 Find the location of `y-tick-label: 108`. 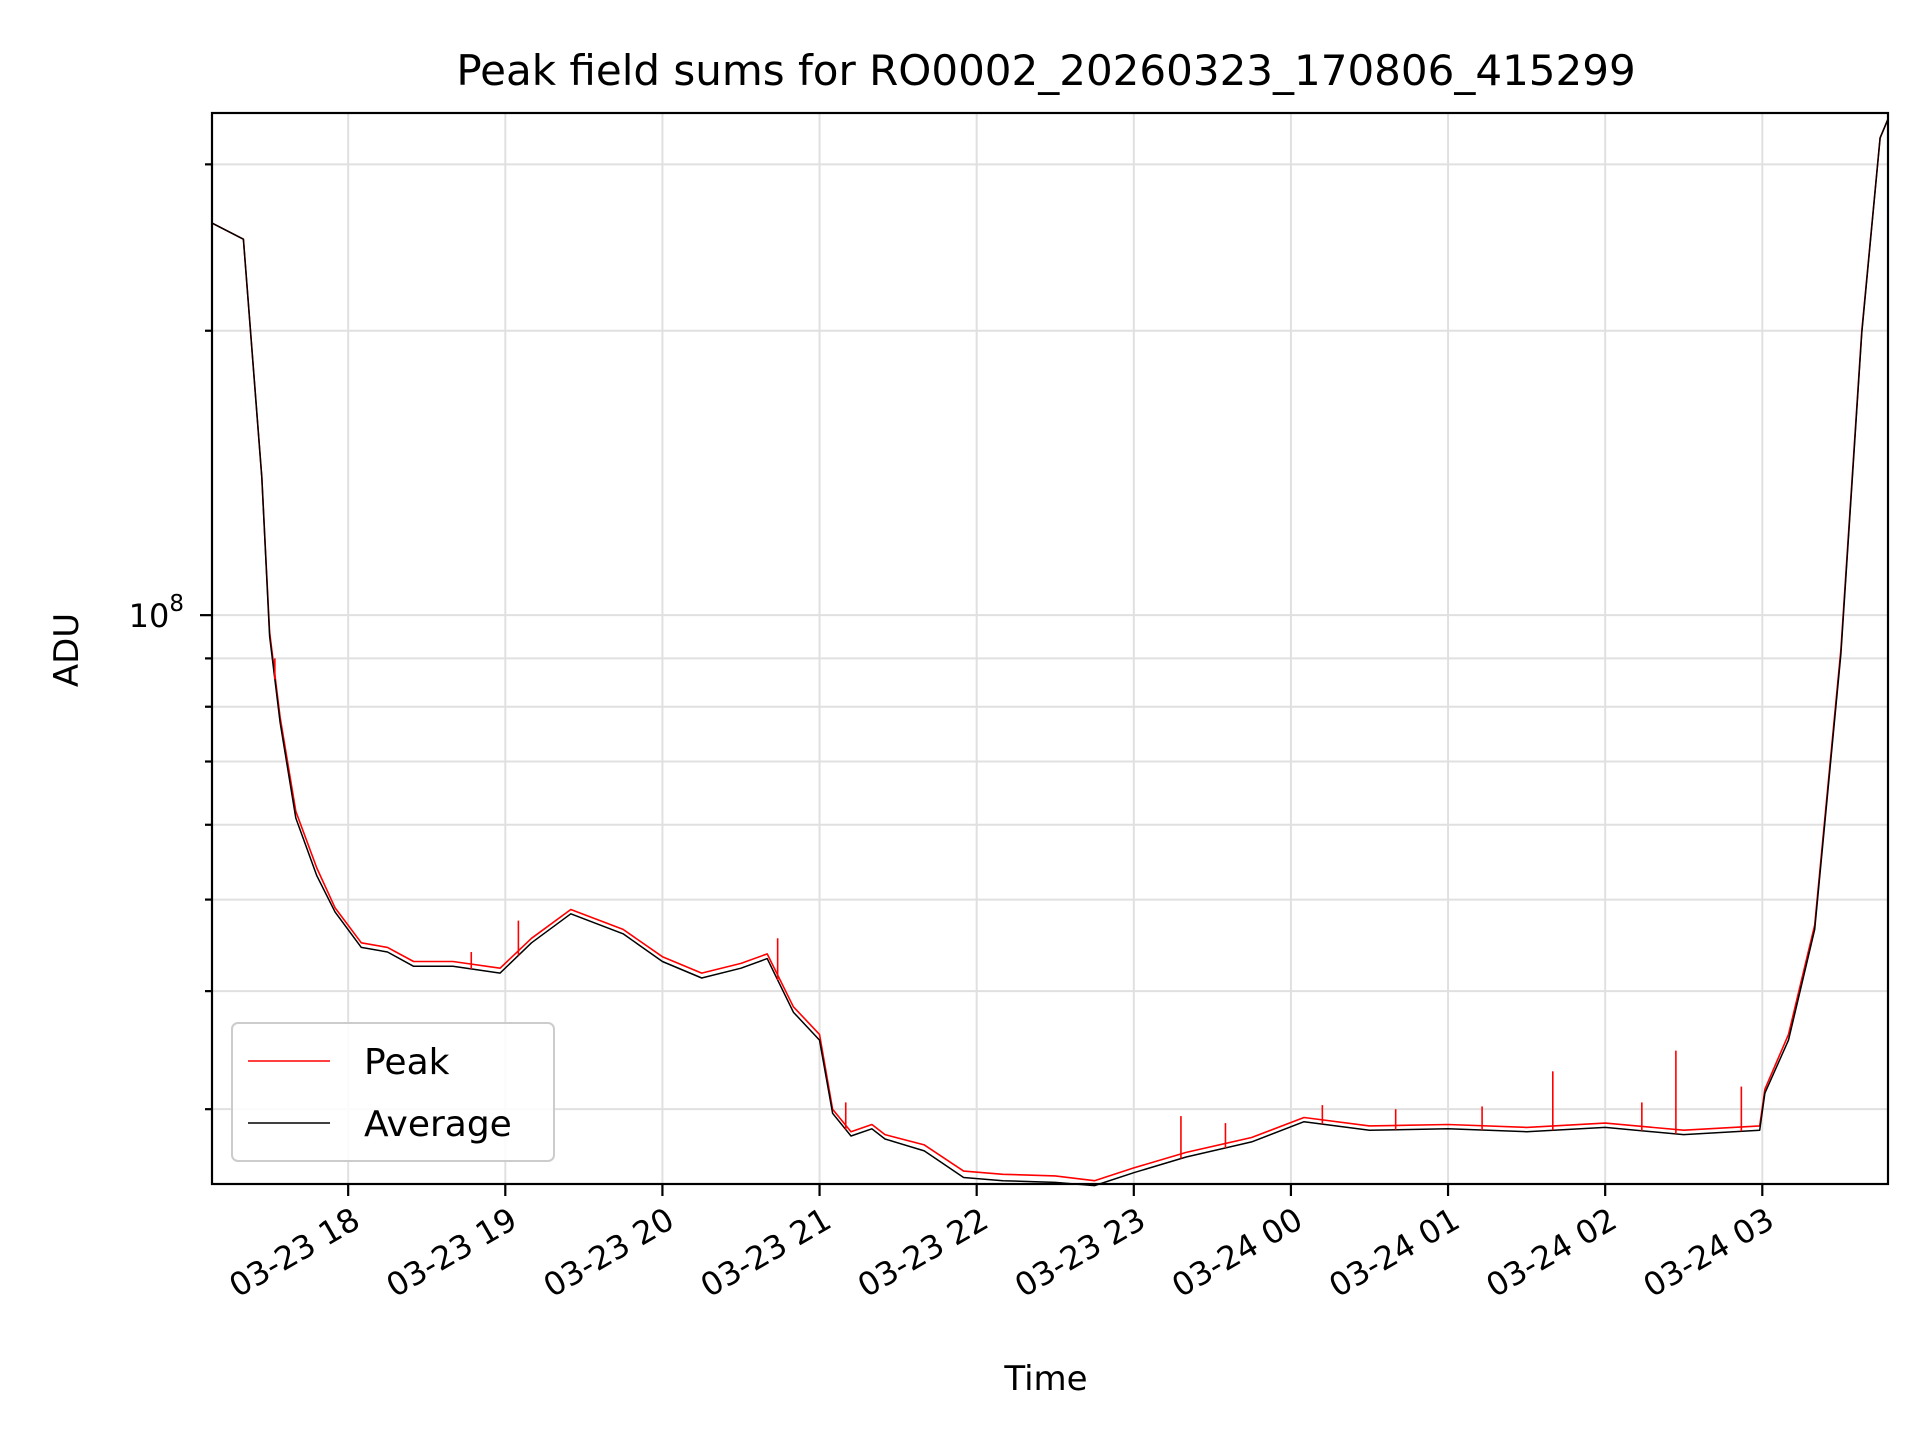

y-tick-label: 108 is located at coordinates (156, 613).